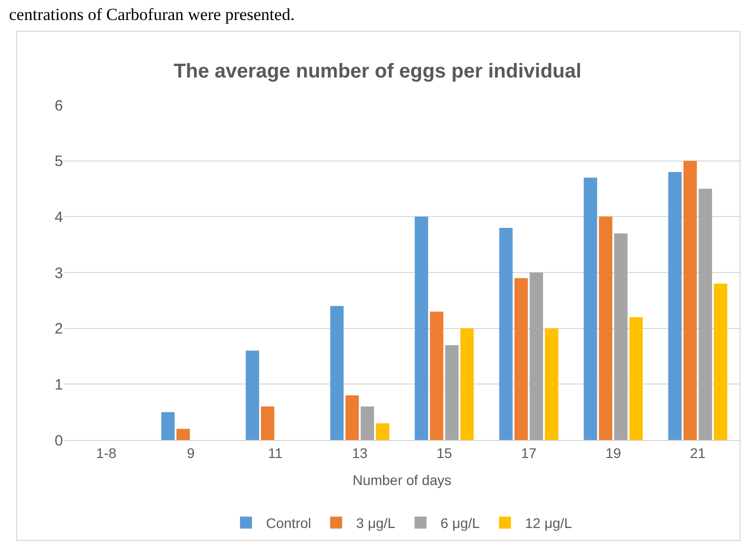 This screenshot has height=551, width=755. What do you see at coordinates (58, 273) in the screenshot?
I see `y-tick-label: 3` at bounding box center [58, 273].